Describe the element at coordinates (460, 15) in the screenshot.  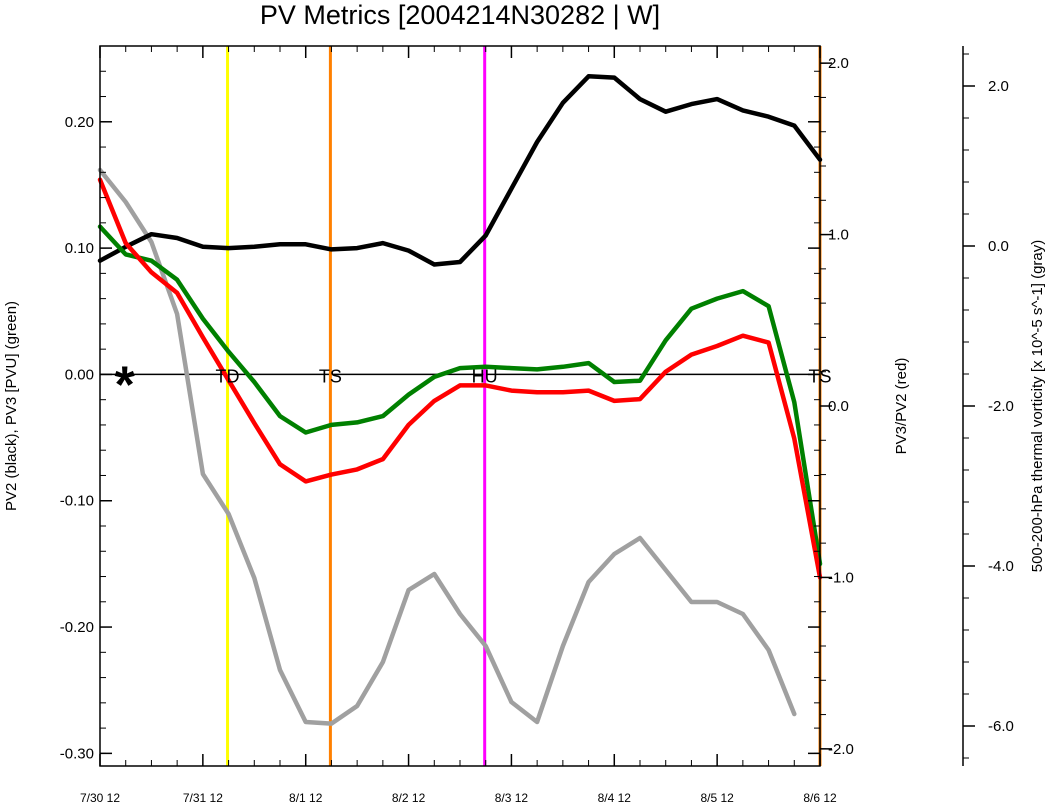
I see `chart-title: PV Metrics [2004214N30282 | W]` at that location.